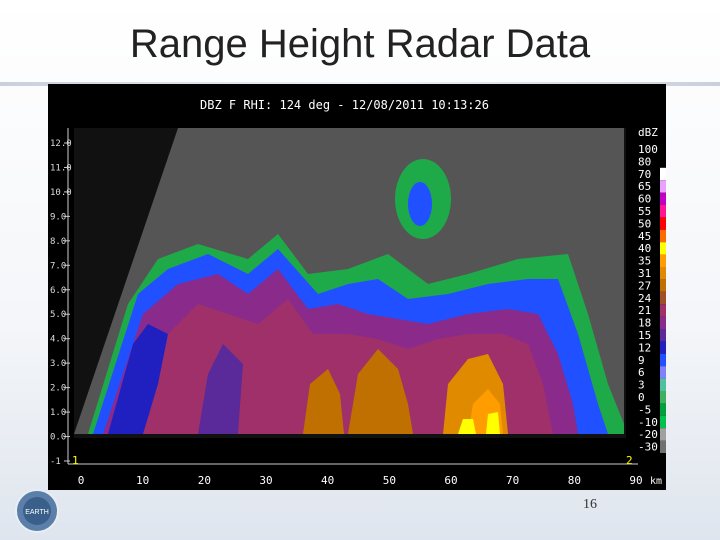 This screenshot has height=540, width=720. Describe the element at coordinates (648, 434) in the screenshot. I see `colorbar-level-label: -20` at that location.